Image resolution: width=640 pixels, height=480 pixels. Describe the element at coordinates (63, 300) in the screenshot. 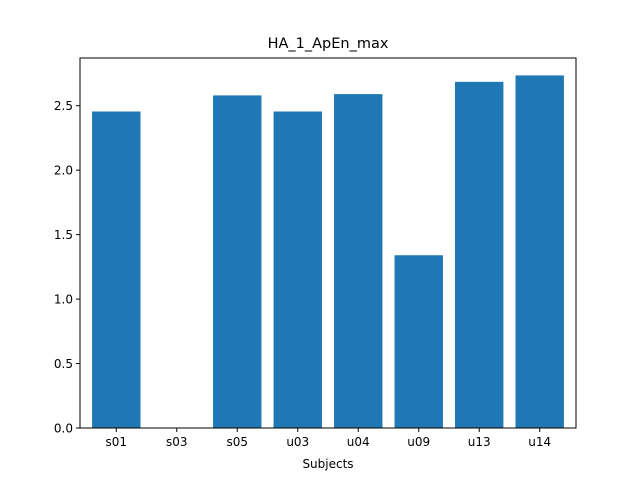

I see `y-tick-label: 1.0` at that location.